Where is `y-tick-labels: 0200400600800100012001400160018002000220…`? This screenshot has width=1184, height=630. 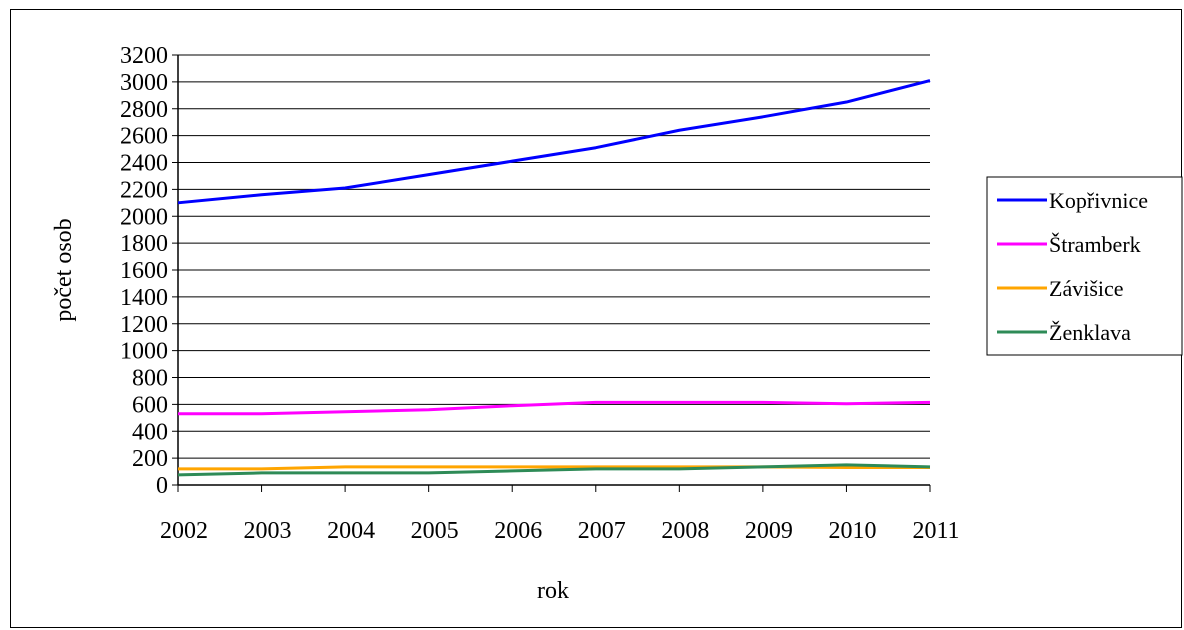
y-tick-labels: 0200400600800100012001400160018002000220… is located at coordinates (144, 271).